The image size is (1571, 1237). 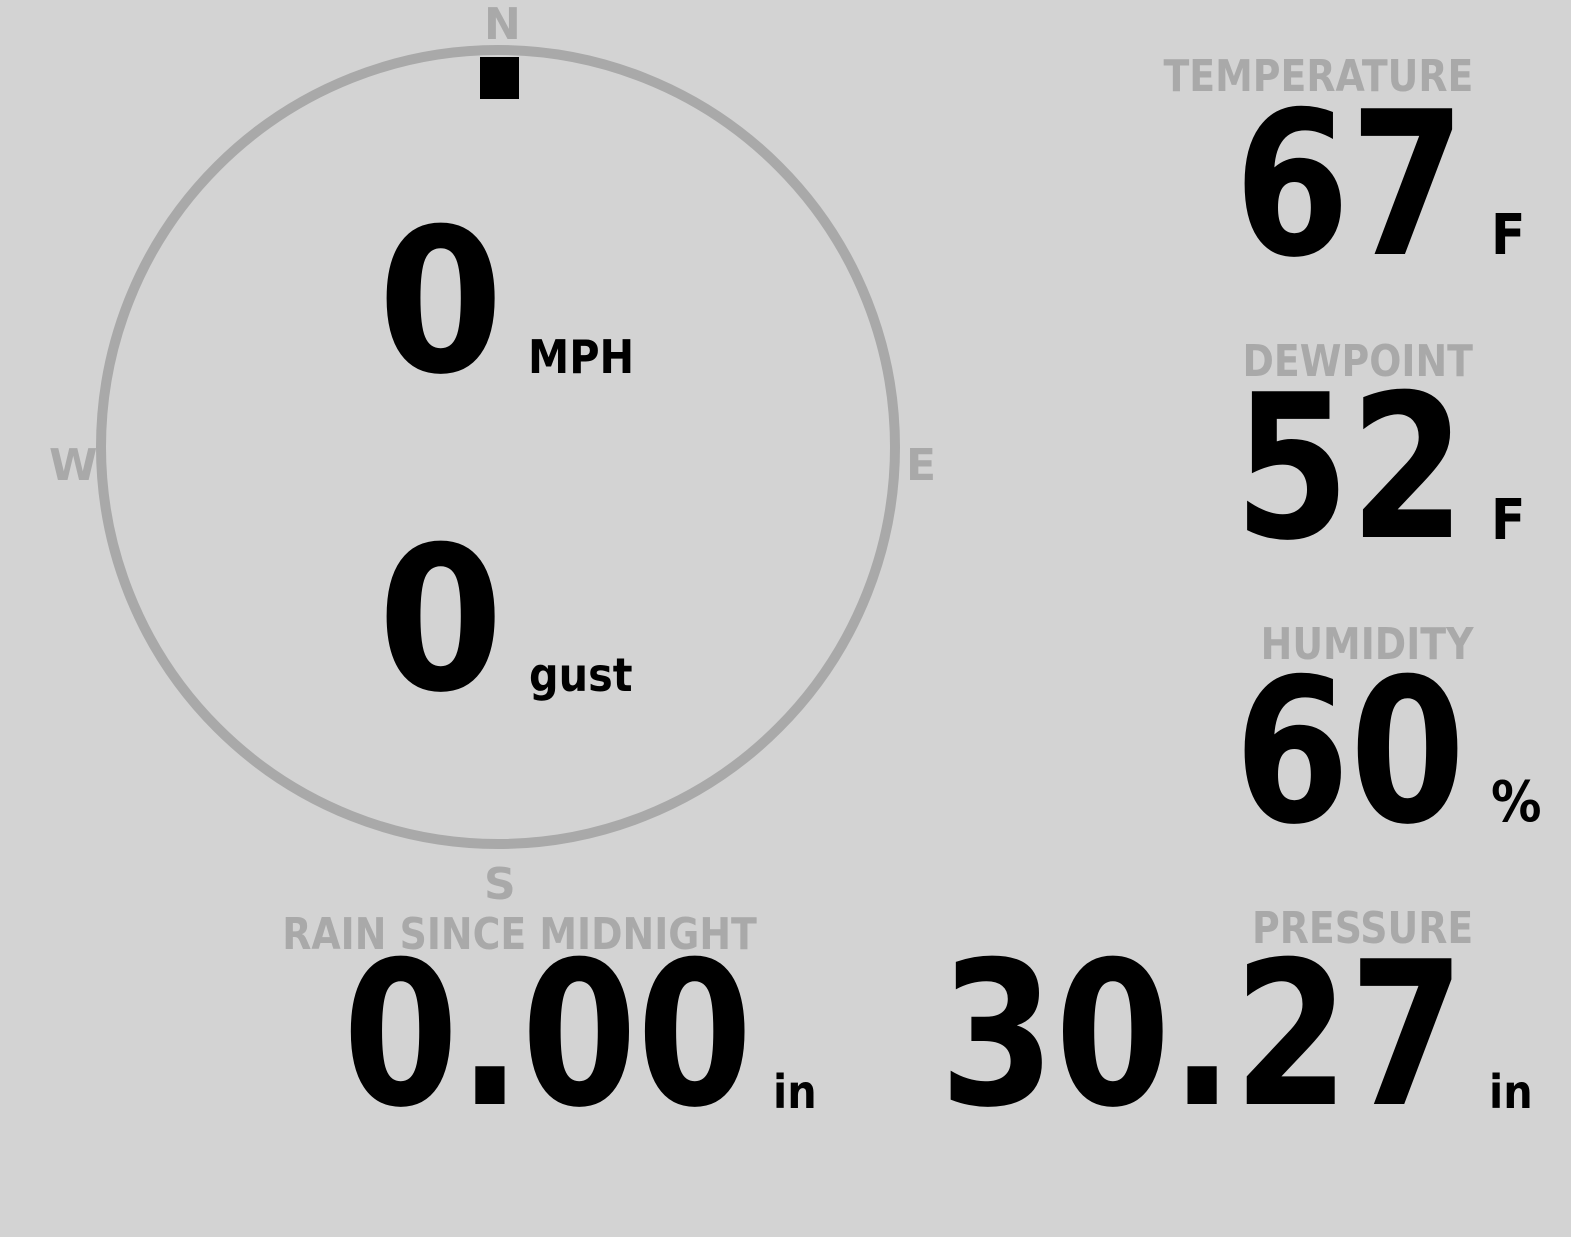 I want to click on compass-north-label: N, so click(x=502, y=25).